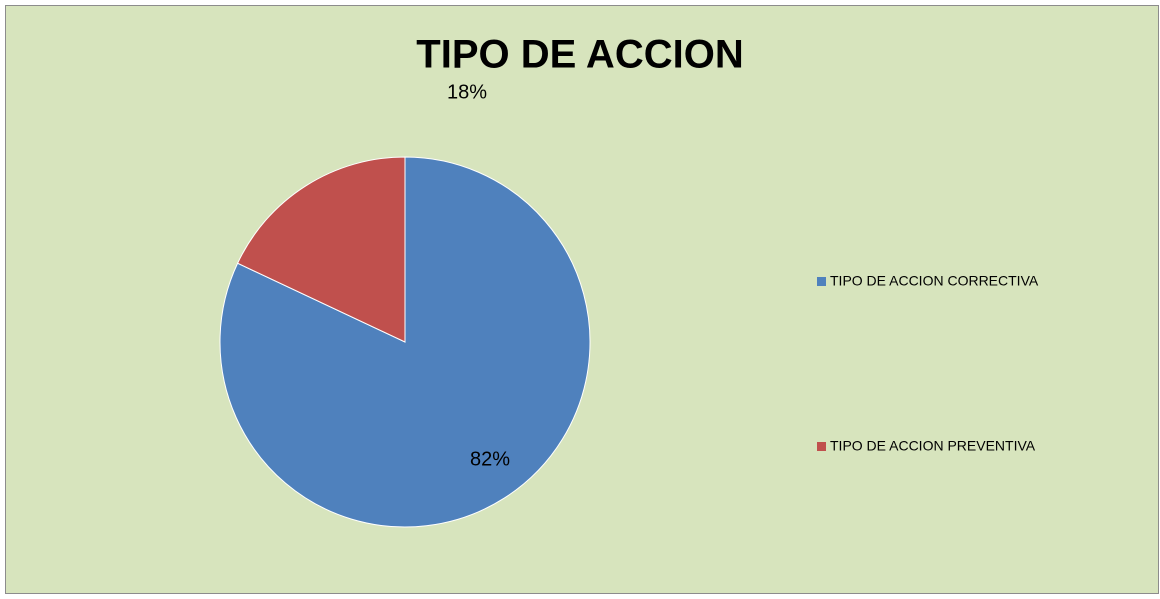 The width and height of the screenshot is (1160, 599). What do you see at coordinates (933, 446) in the screenshot?
I see `legend-label: TIPO DE ACCION PREVENTIVA` at bounding box center [933, 446].